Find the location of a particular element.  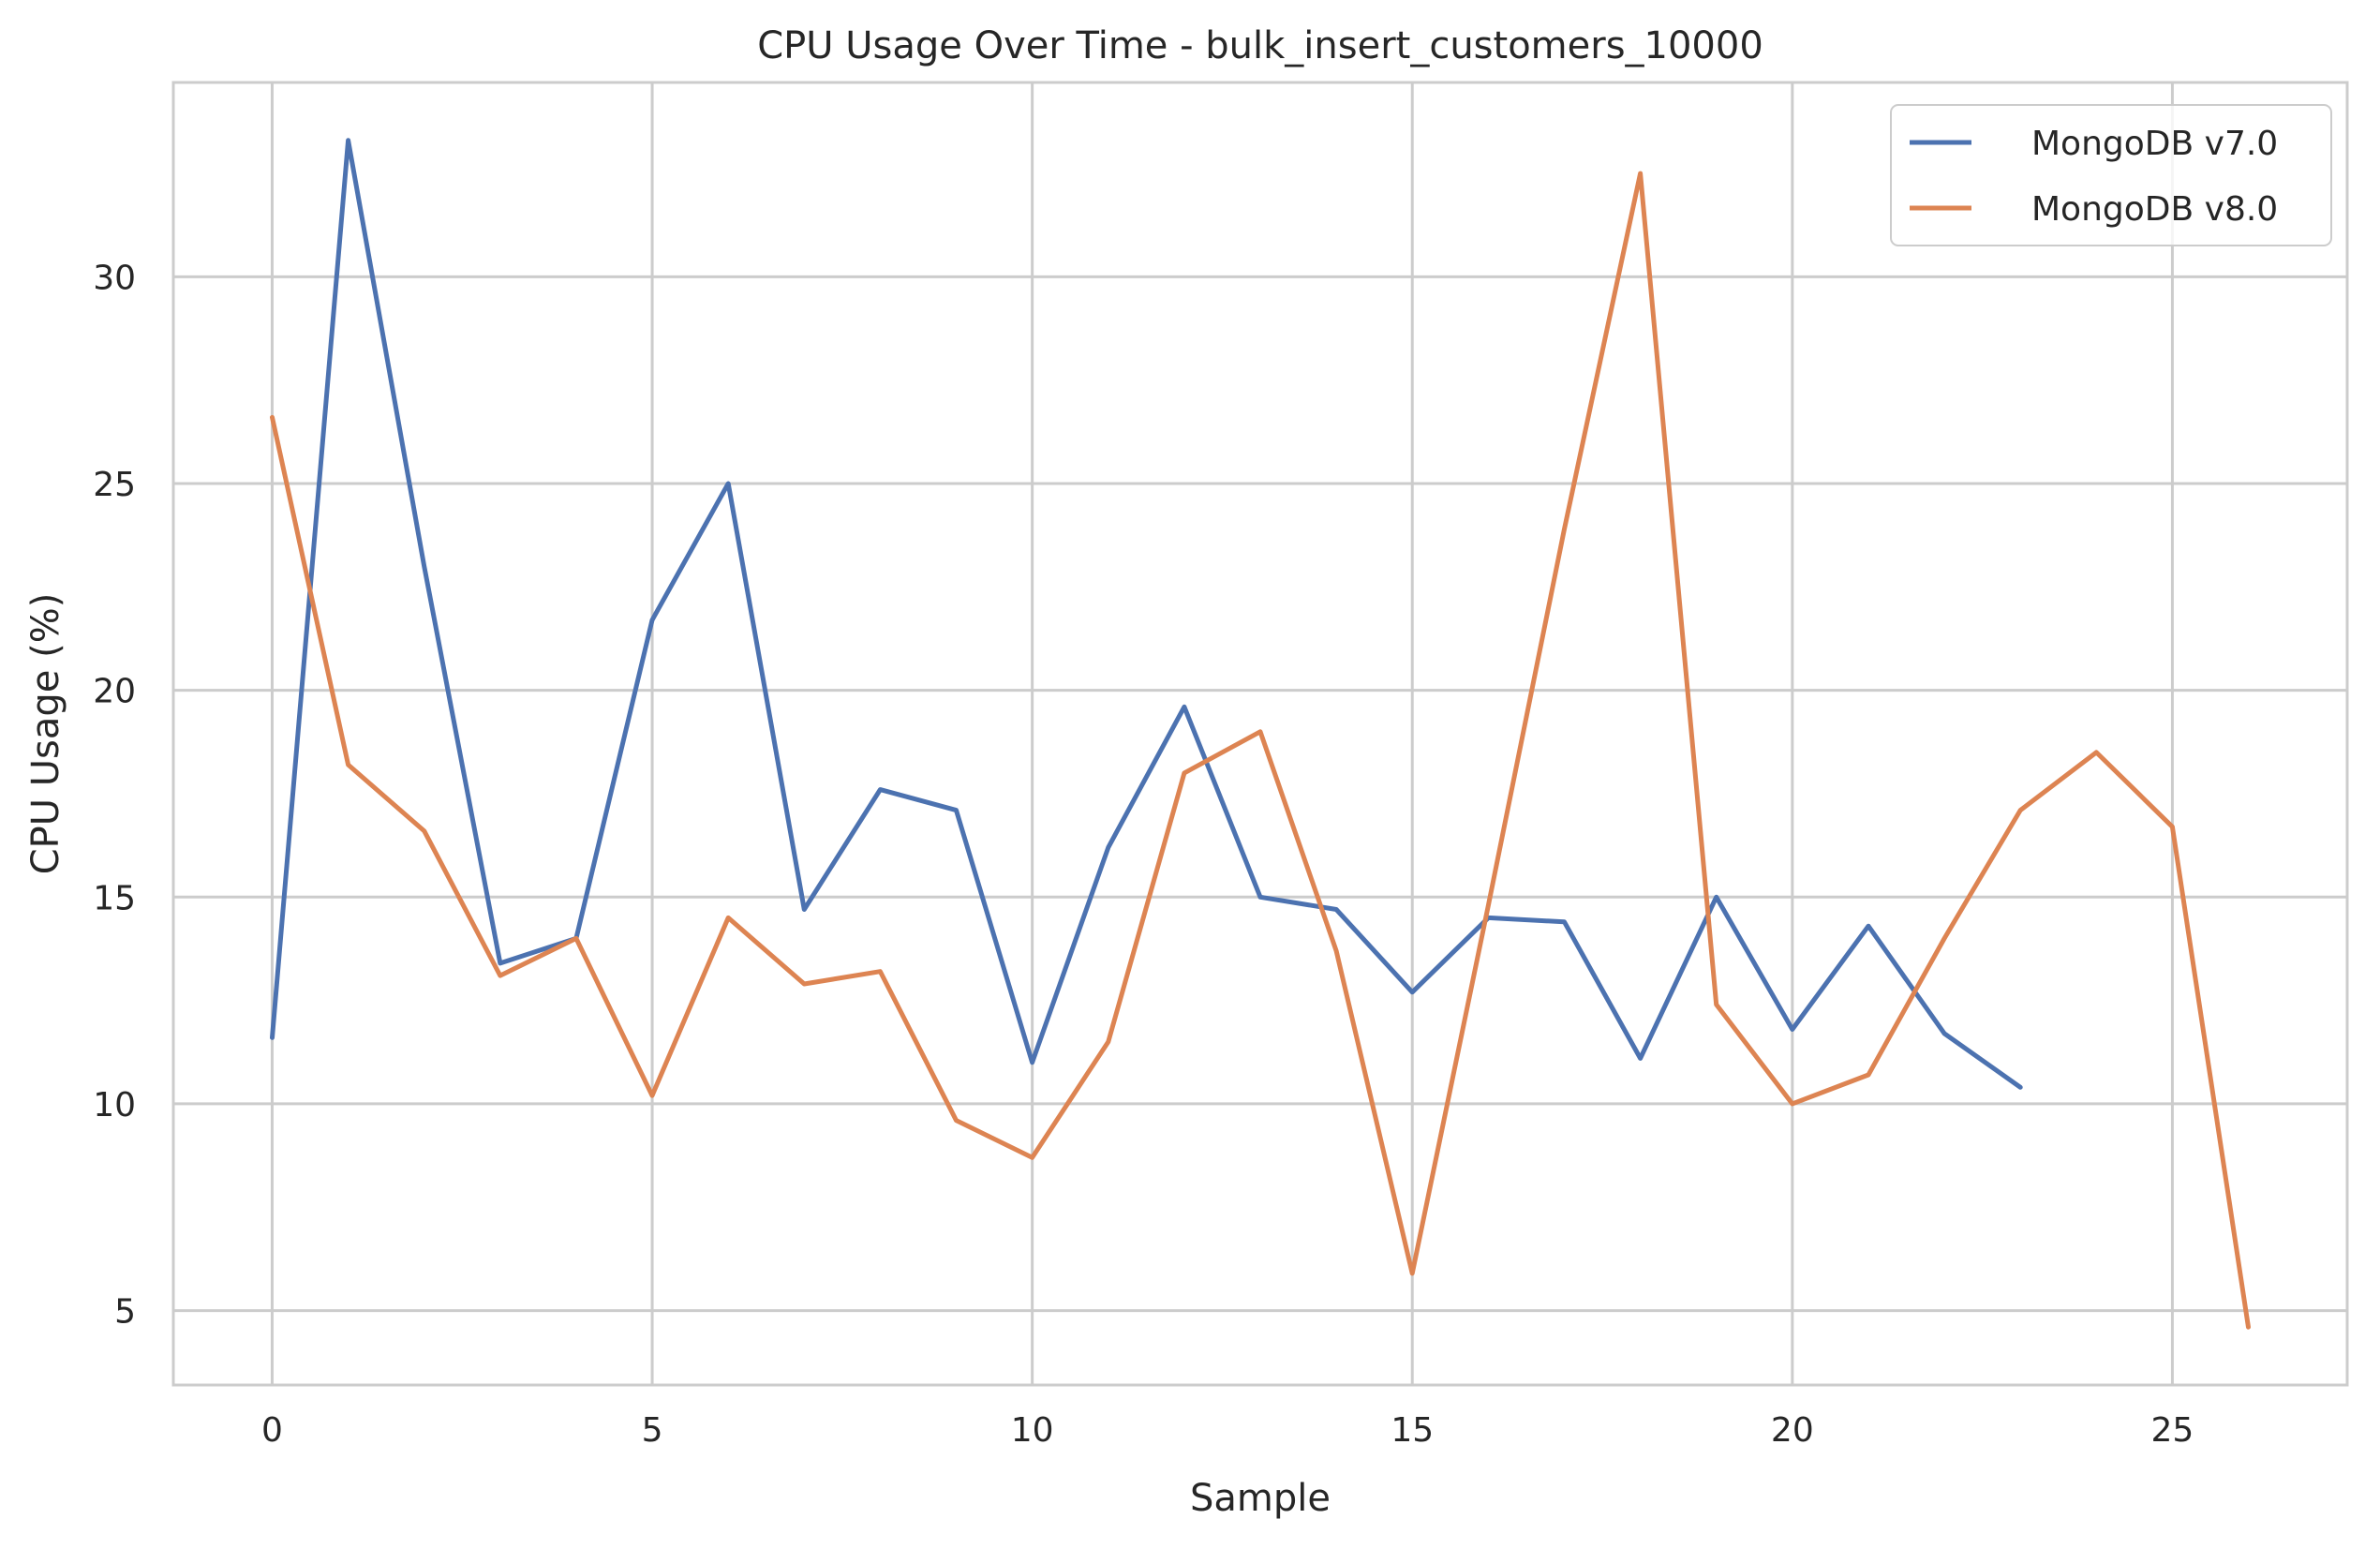

x-tick-label: 5 is located at coordinates (652, 1431).